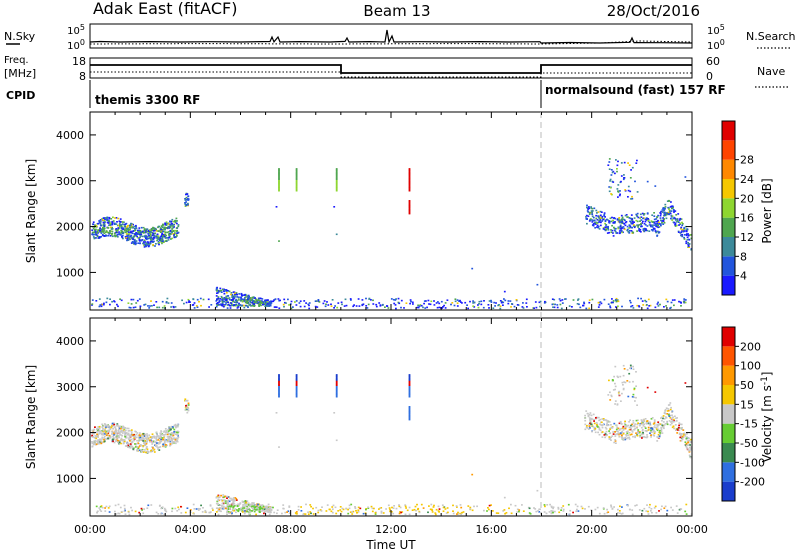 This screenshot has width=800, height=554. I want to click on x-tick-label: 08:00, so click(291, 529).